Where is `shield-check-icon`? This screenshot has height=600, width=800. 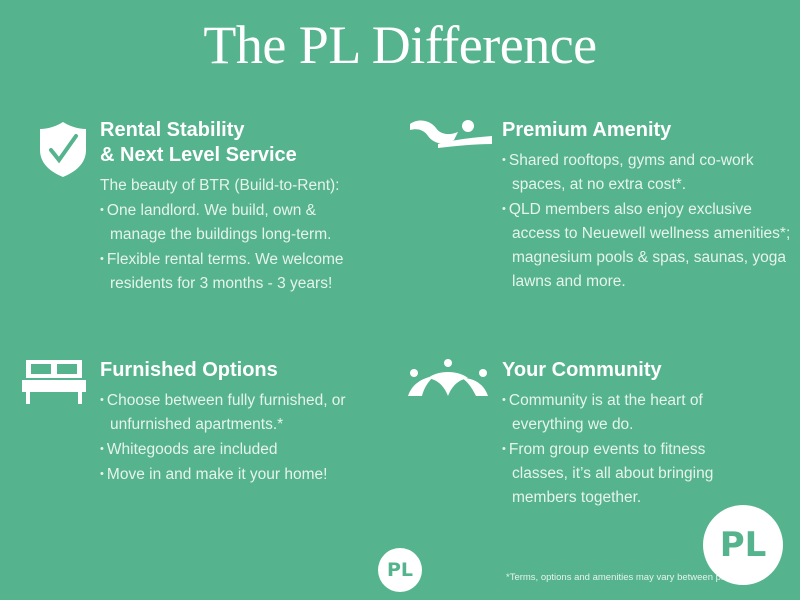 shield-check-icon is located at coordinates (63, 149).